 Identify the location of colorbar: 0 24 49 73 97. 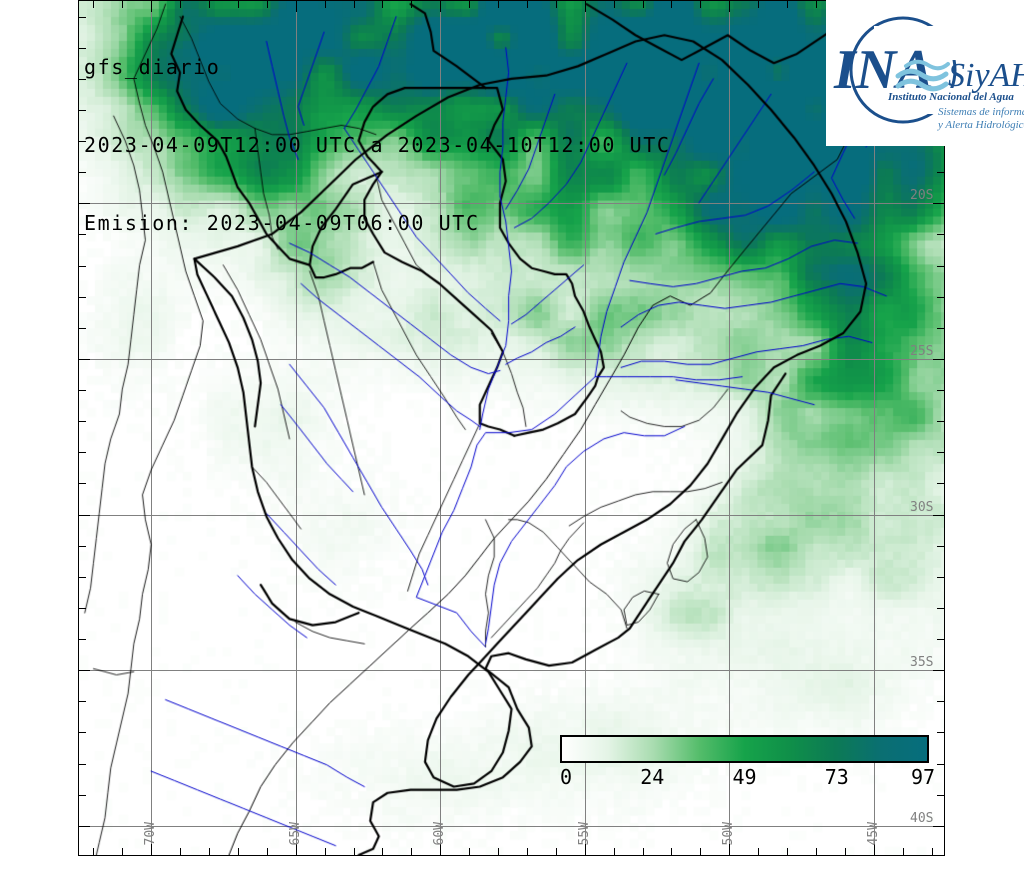
(747, 762).